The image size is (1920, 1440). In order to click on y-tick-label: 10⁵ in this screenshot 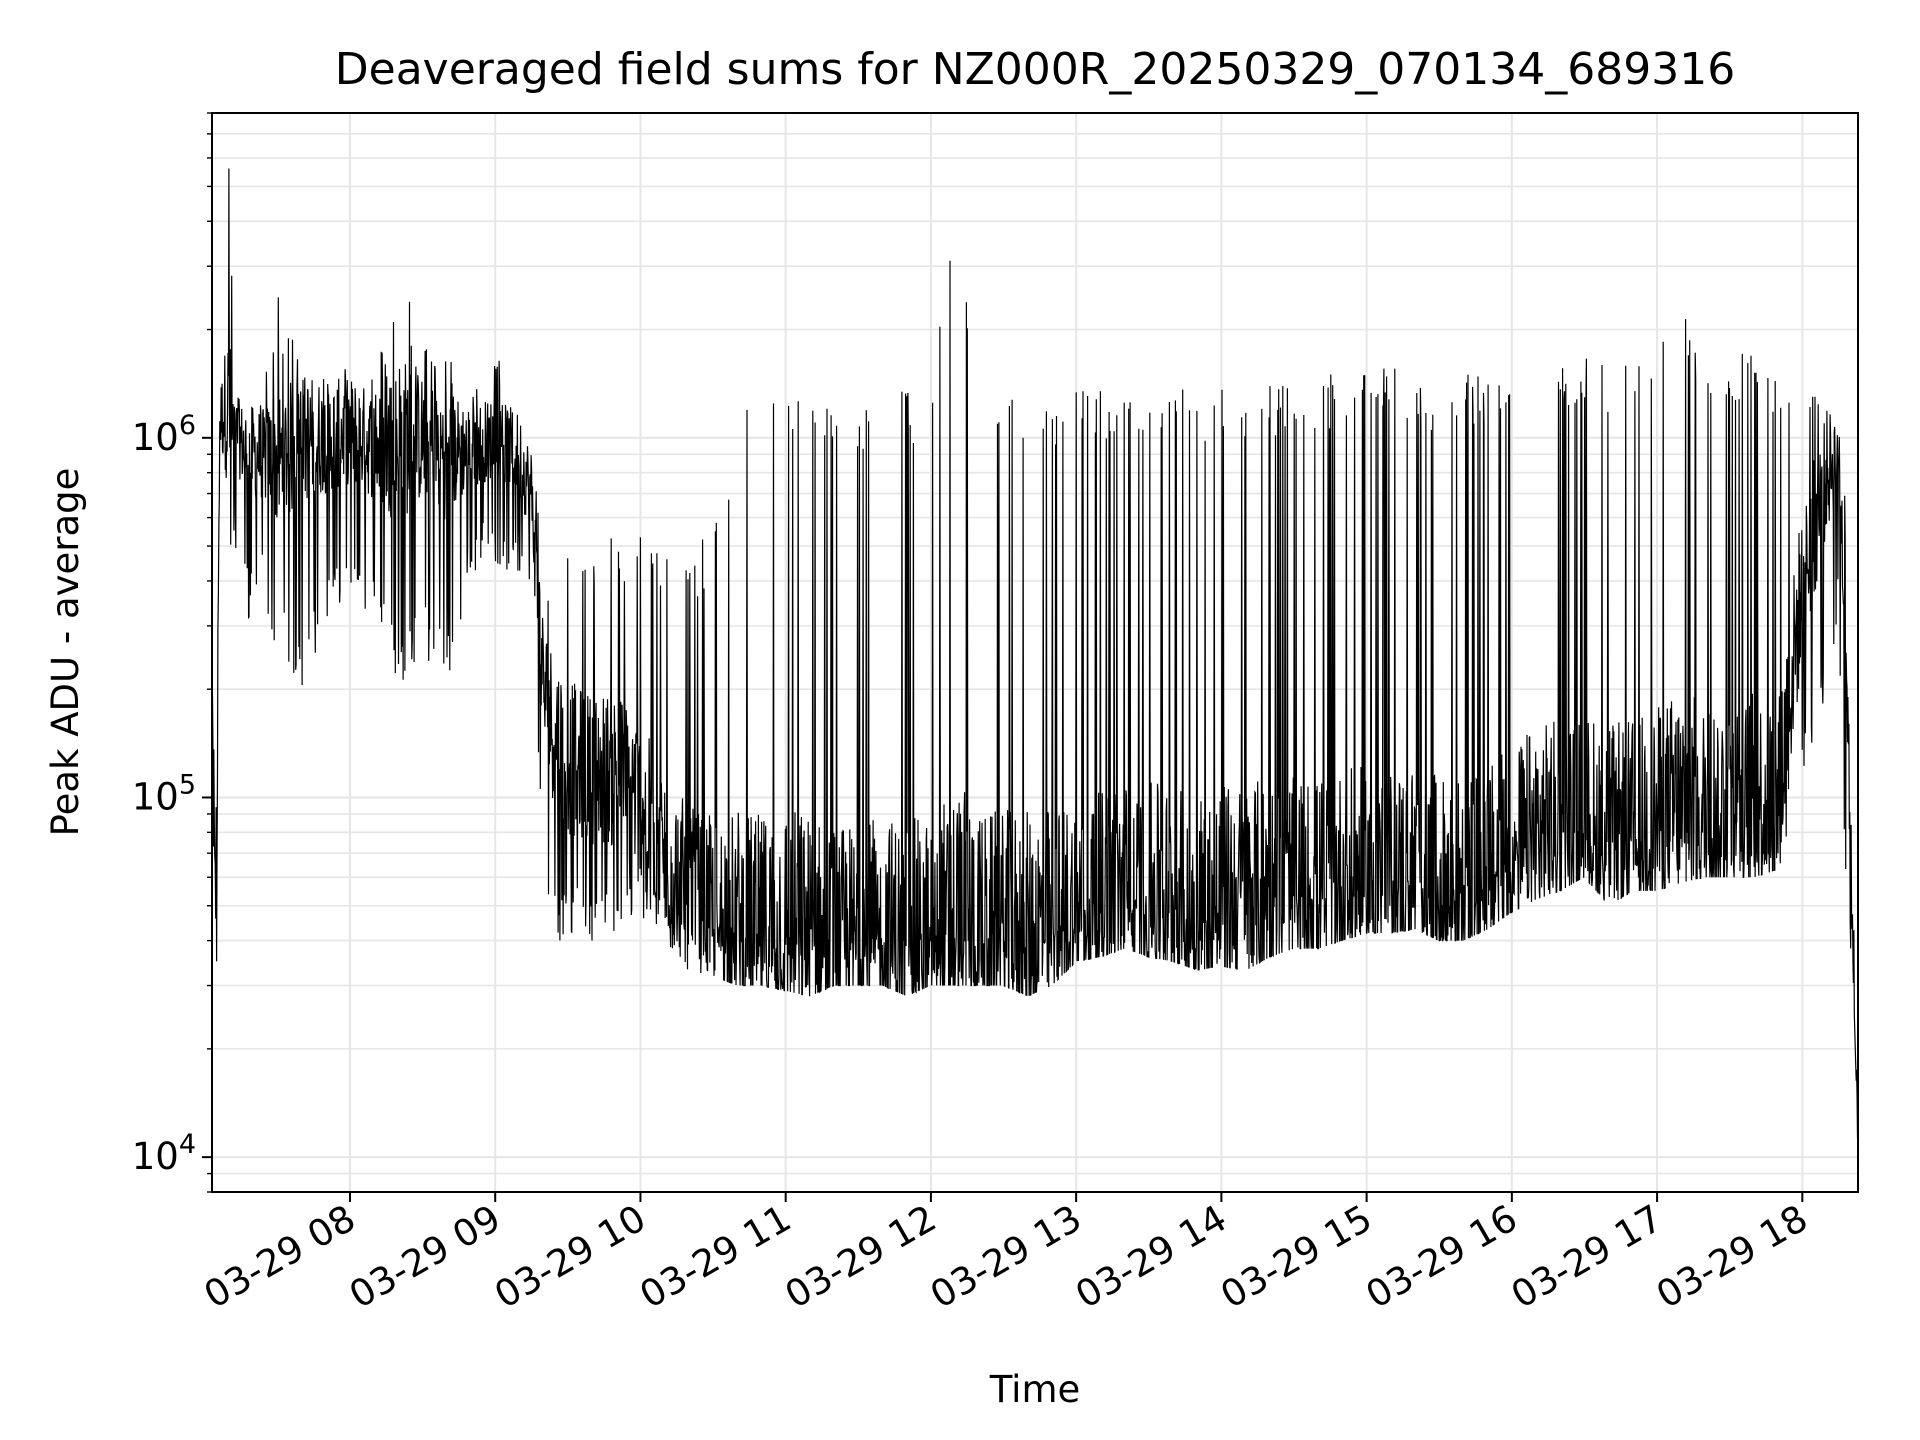, I will do `click(164, 793)`.